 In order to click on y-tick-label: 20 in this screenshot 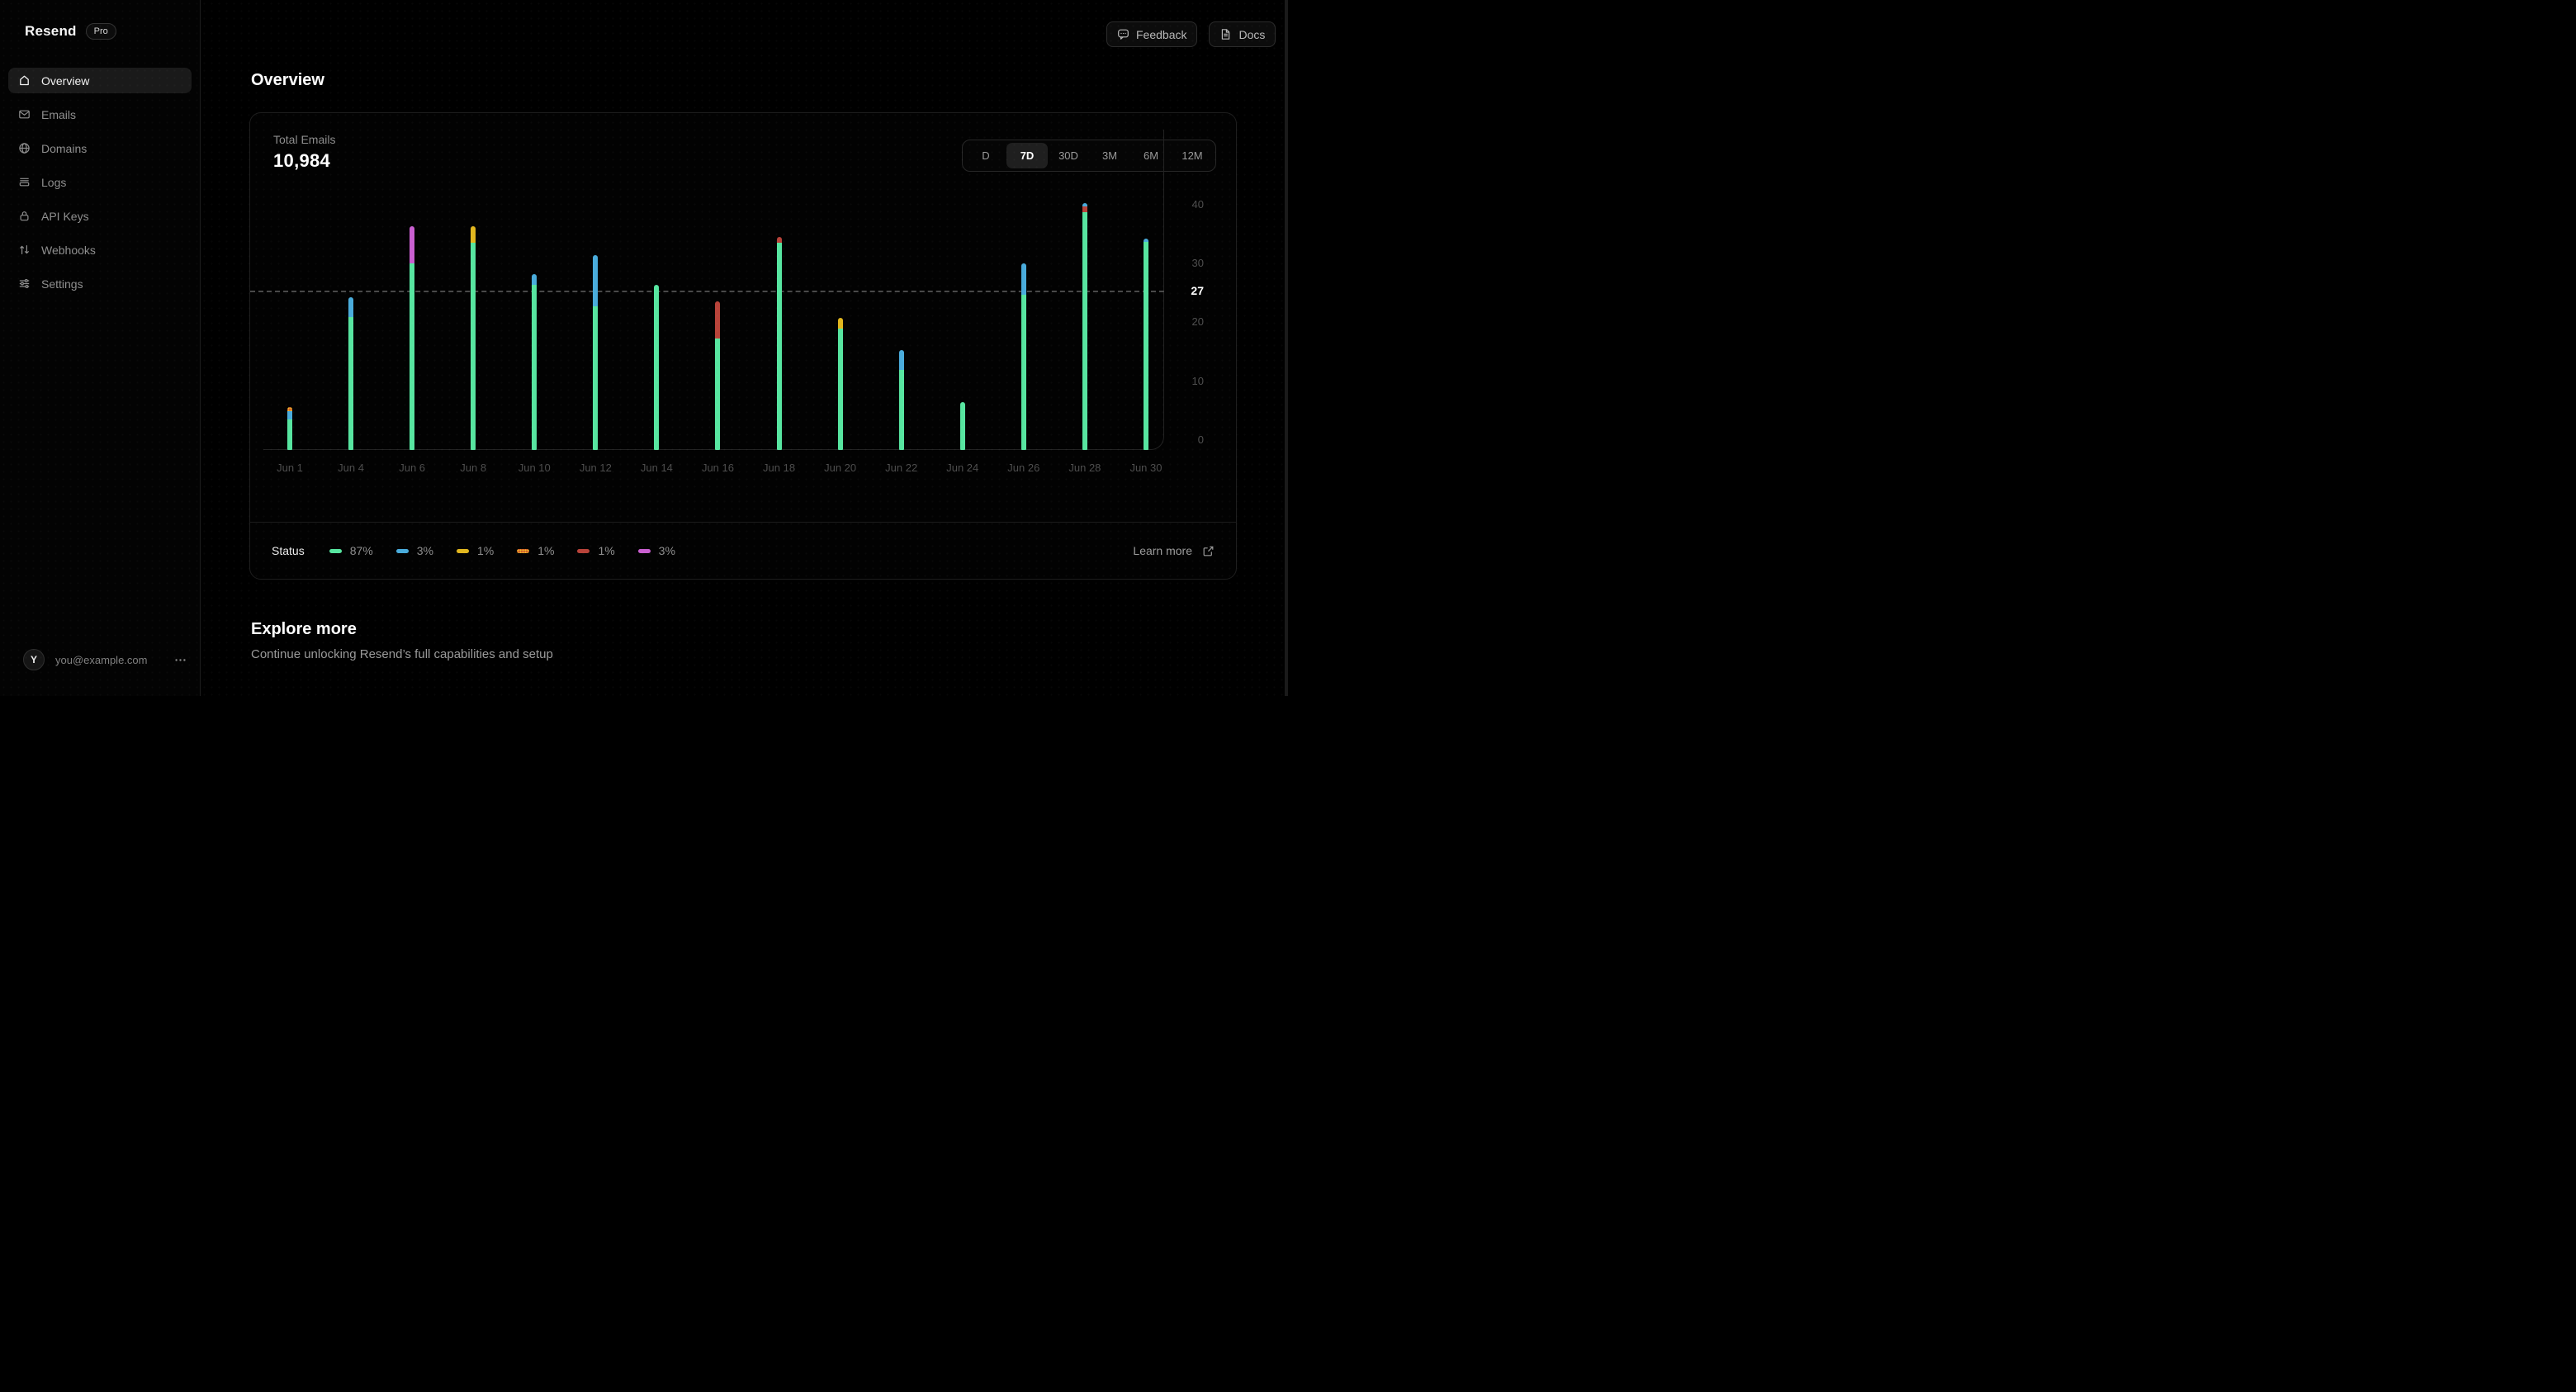, I will do `click(1197, 321)`.